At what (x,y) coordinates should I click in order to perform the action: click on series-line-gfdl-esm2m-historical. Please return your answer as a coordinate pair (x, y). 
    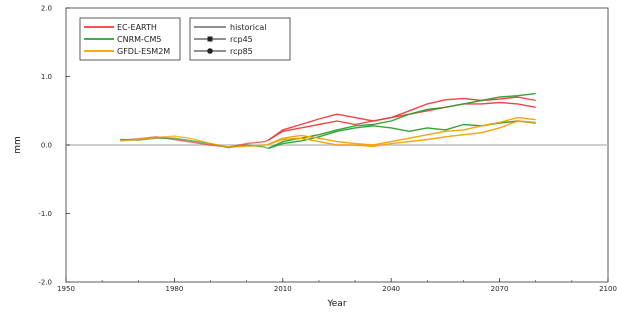
    Looking at the image, I should click on (194, 141).